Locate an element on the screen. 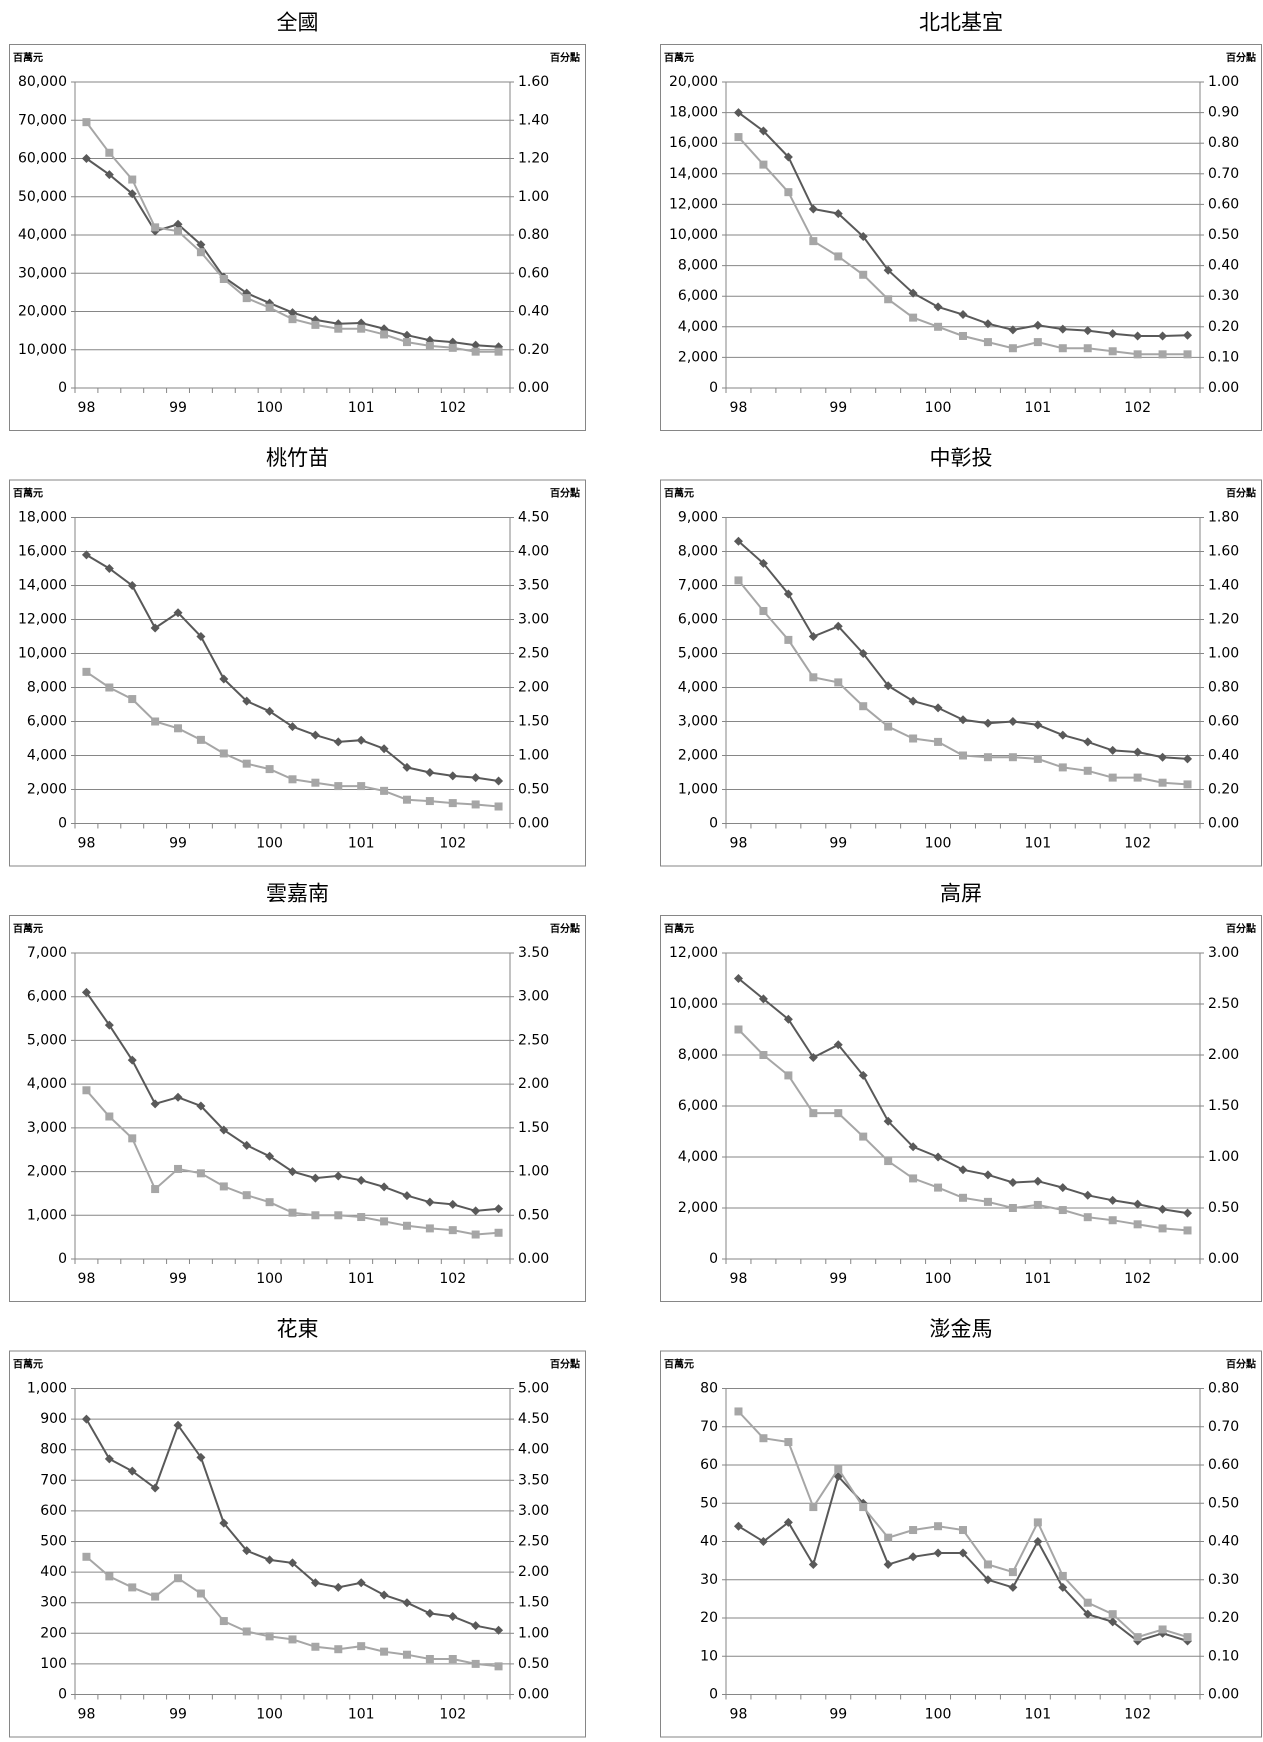 Image resolution: width=1263 pixels, height=1742 pixels. y-tick-label: 14,000 is located at coordinates (42, 586).